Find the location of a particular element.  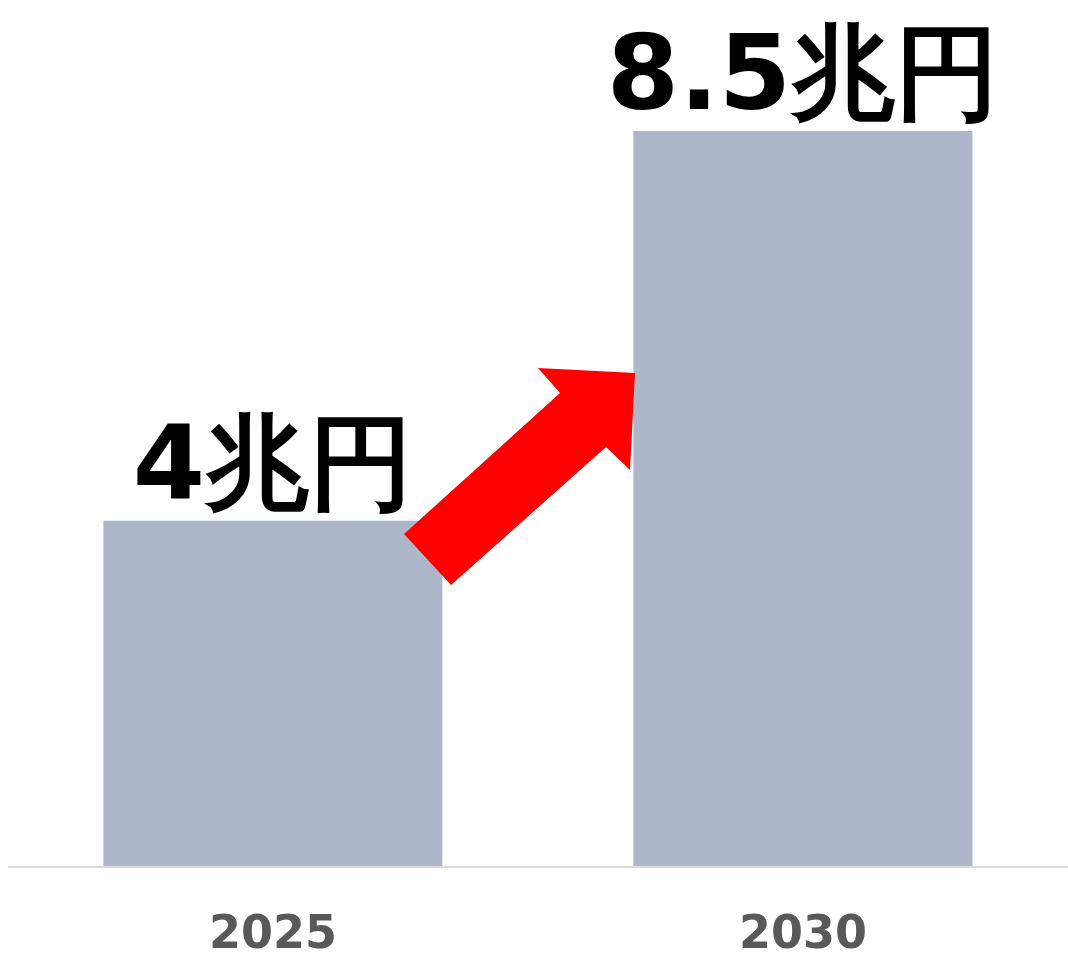

x-tick-label: 2030 is located at coordinates (803, 931).